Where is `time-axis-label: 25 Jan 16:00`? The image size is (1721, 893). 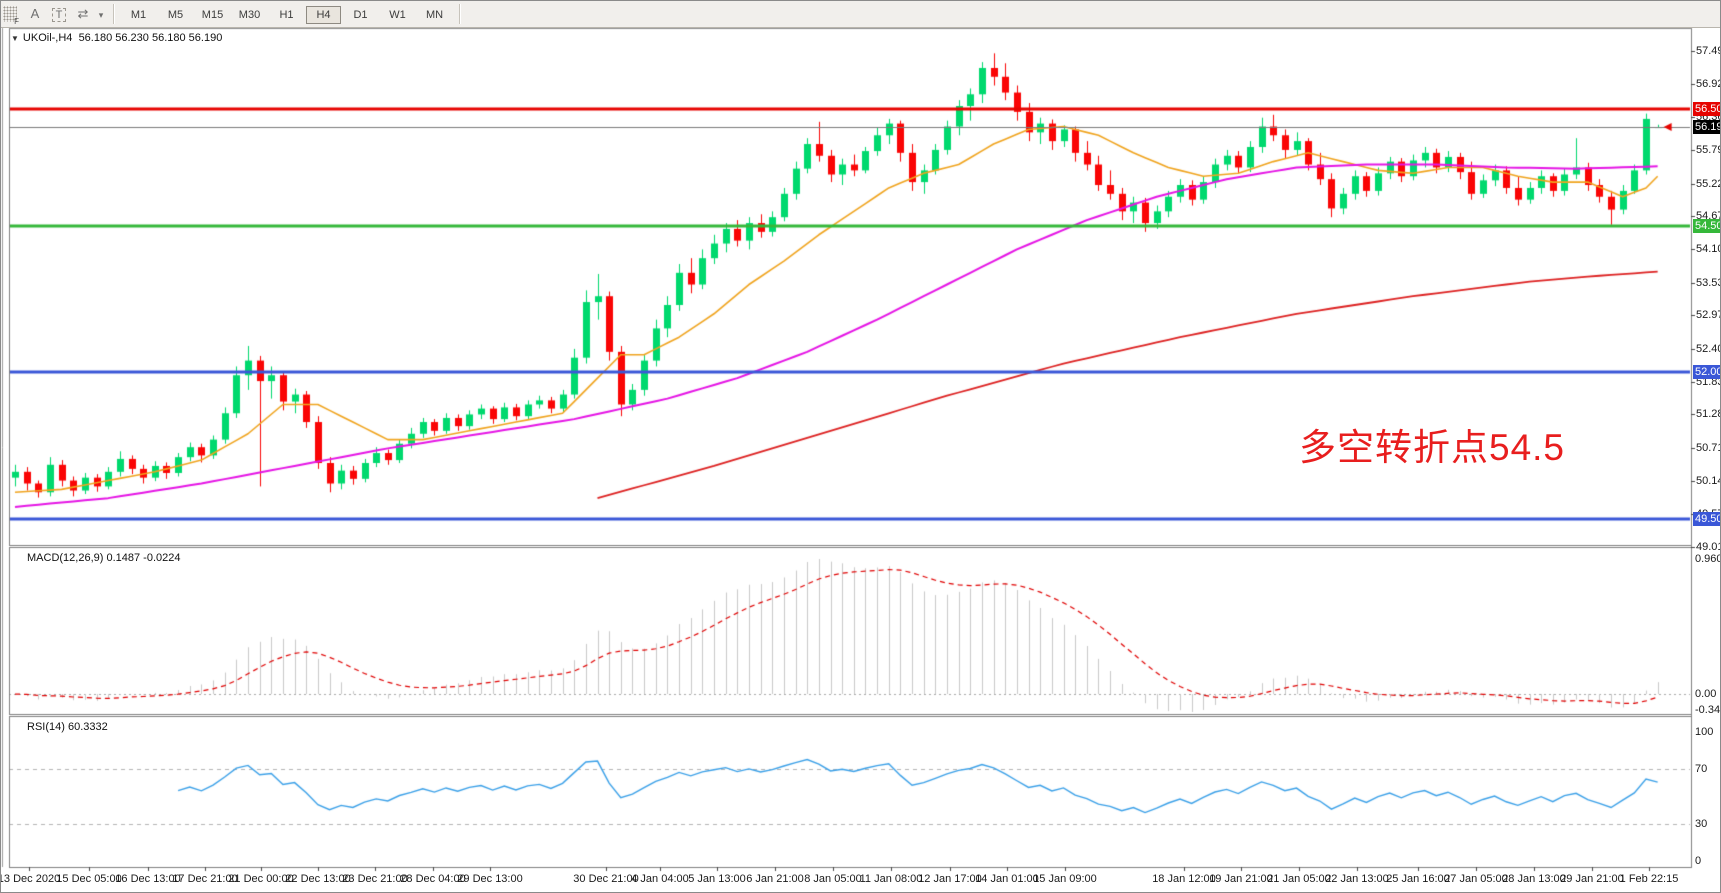
time-axis-label: 25 Jan 16:00 is located at coordinates (1418, 879).